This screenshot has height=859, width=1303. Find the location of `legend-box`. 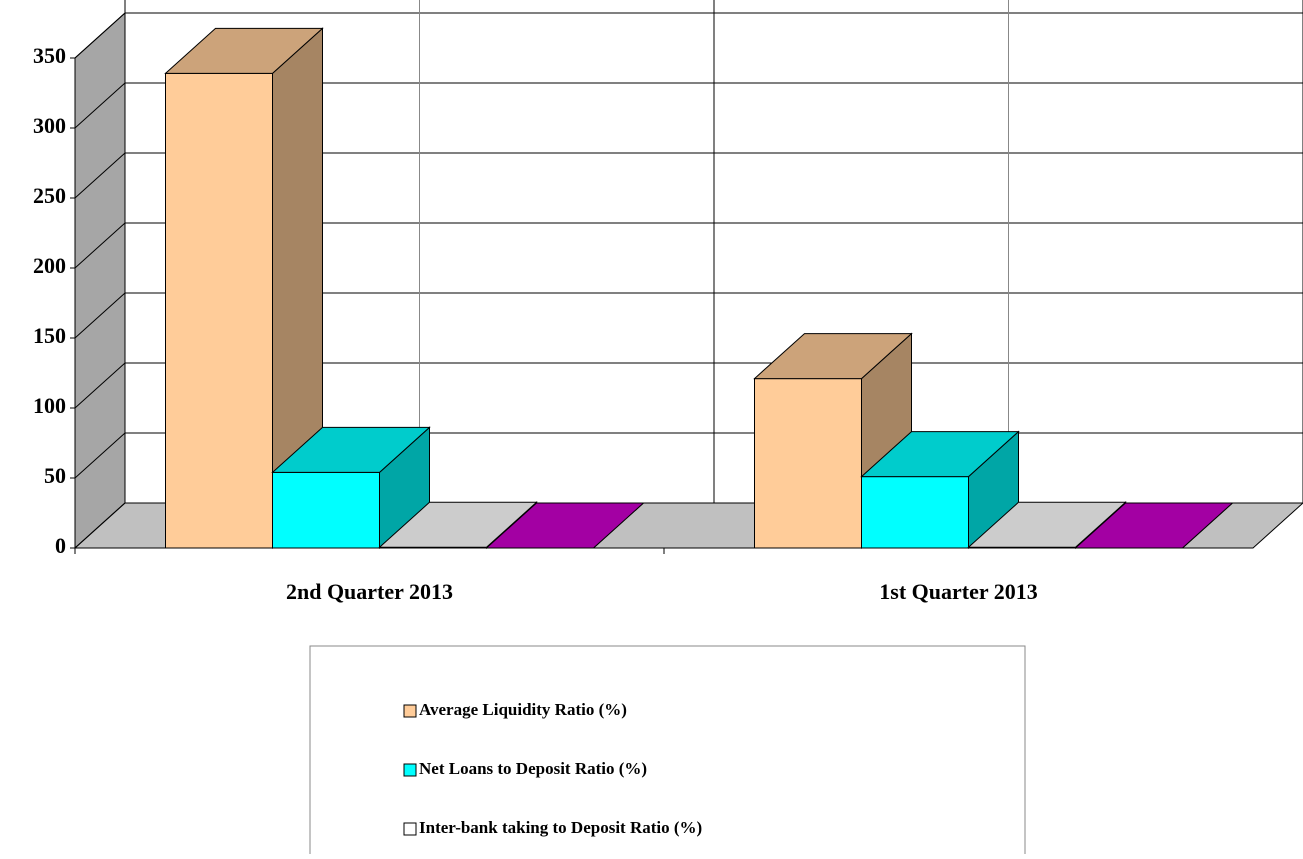

legend-box is located at coordinates (667, 752).